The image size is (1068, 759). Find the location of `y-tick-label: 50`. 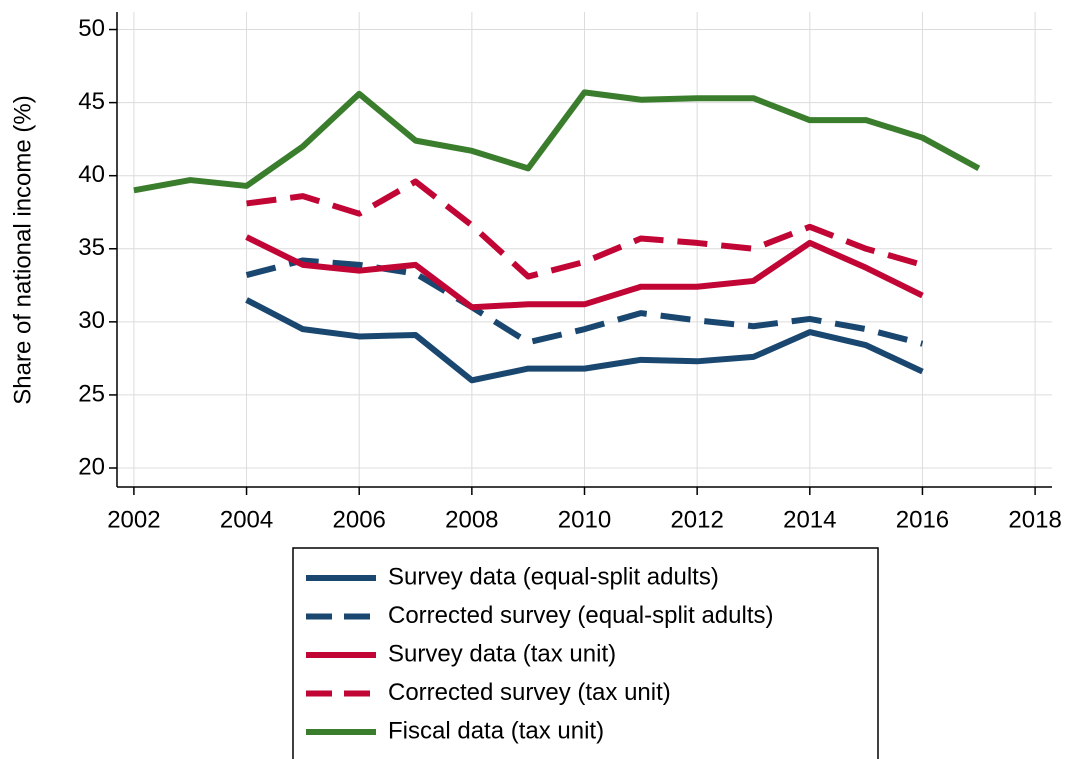

y-tick-label: 50 is located at coordinates (91, 28).